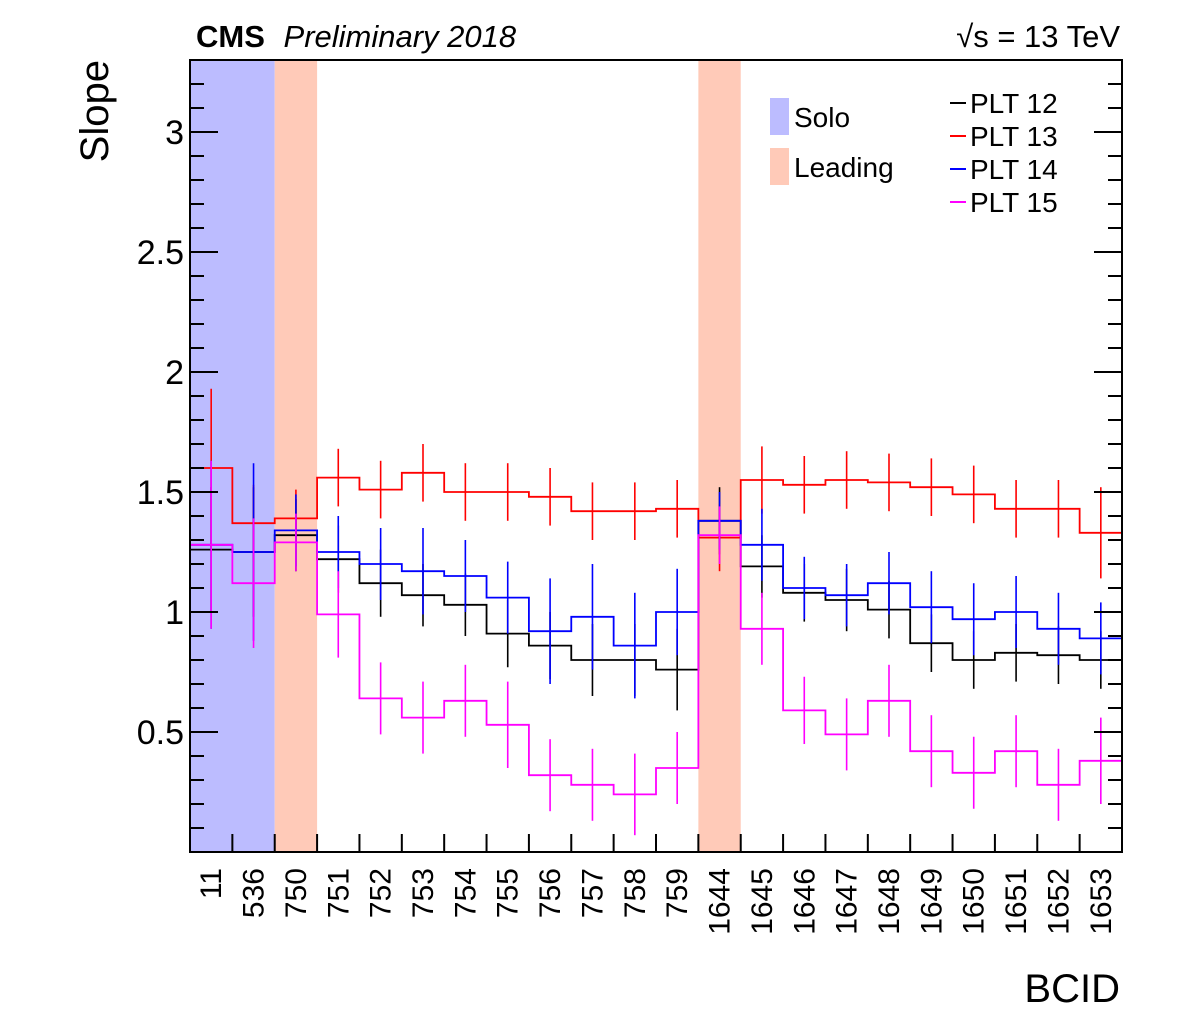 This screenshot has height=1015, width=1182. Describe the element at coordinates (1014, 136) in the screenshot. I see `legend-label: PLT 13` at that location.